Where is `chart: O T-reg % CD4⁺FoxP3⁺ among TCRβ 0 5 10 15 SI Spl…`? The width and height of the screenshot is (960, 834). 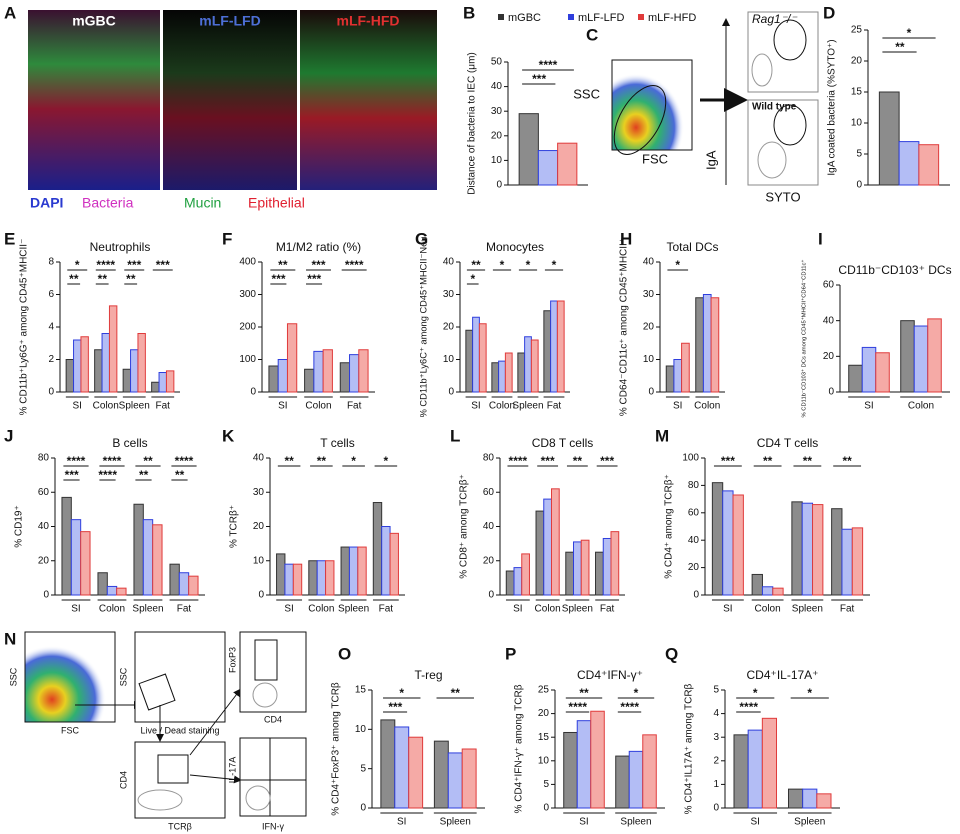 chart: O T-reg % CD4⁺FoxP3⁺ among TCRβ 0 5 10 15 SI Spl… is located at coordinates (408, 736).